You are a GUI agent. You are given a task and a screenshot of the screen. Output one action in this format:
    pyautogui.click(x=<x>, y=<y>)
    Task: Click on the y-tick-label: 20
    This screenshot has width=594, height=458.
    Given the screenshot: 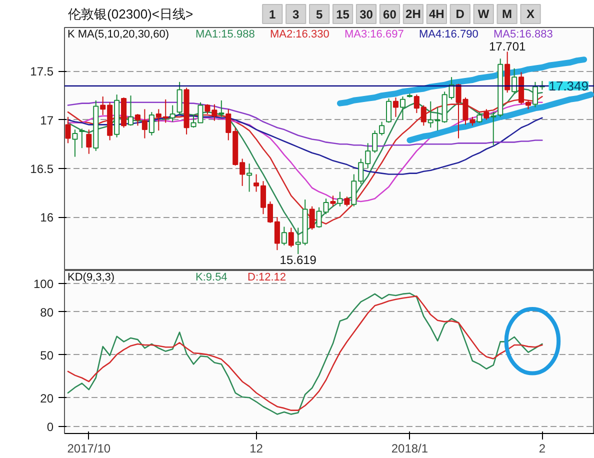 What is the action you would take?
    pyautogui.click(x=47, y=398)
    